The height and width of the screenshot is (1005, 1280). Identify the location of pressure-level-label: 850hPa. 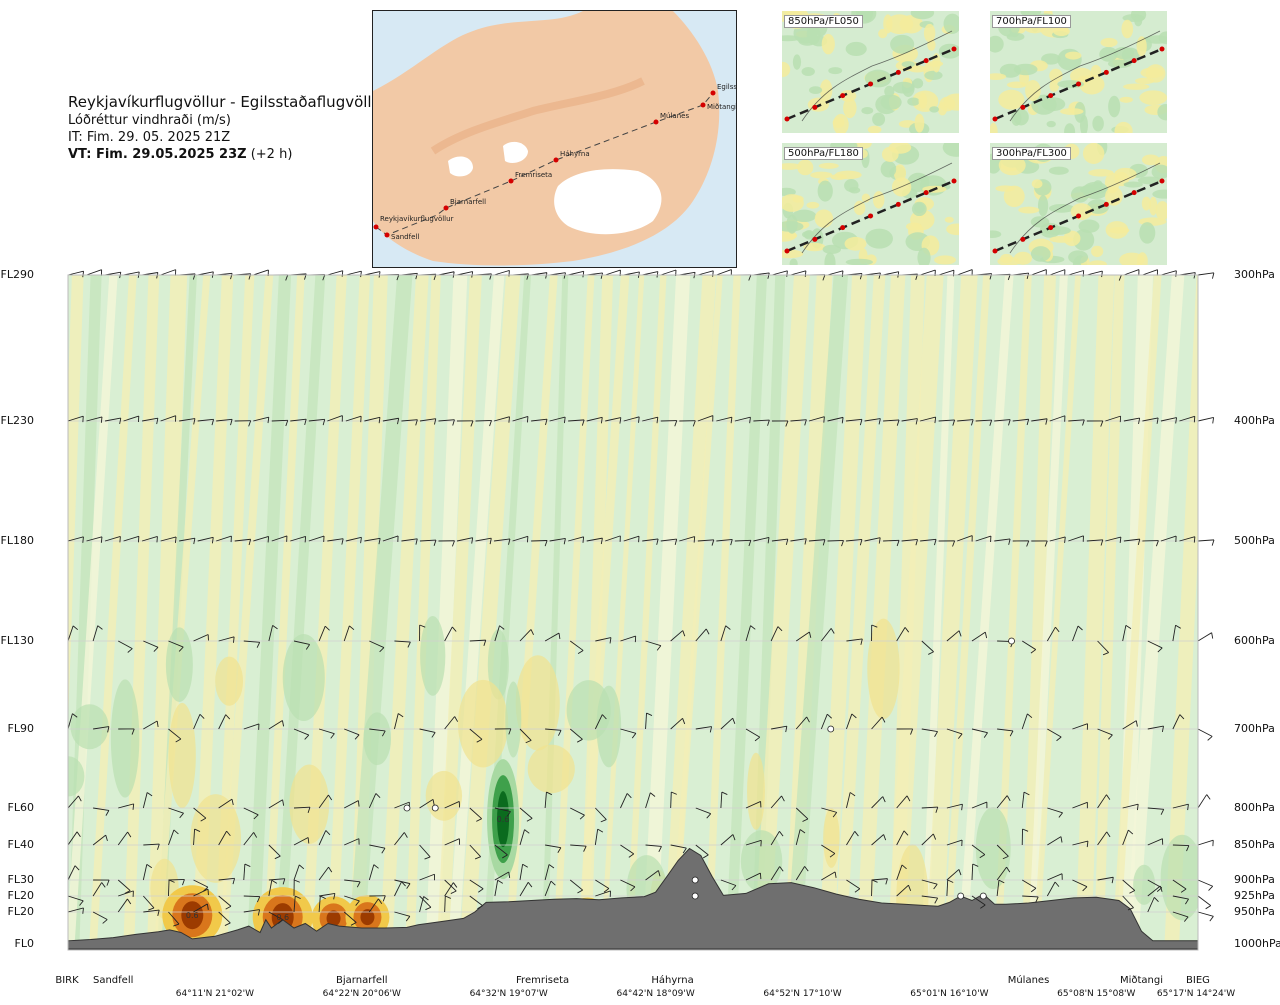
(1254, 844).